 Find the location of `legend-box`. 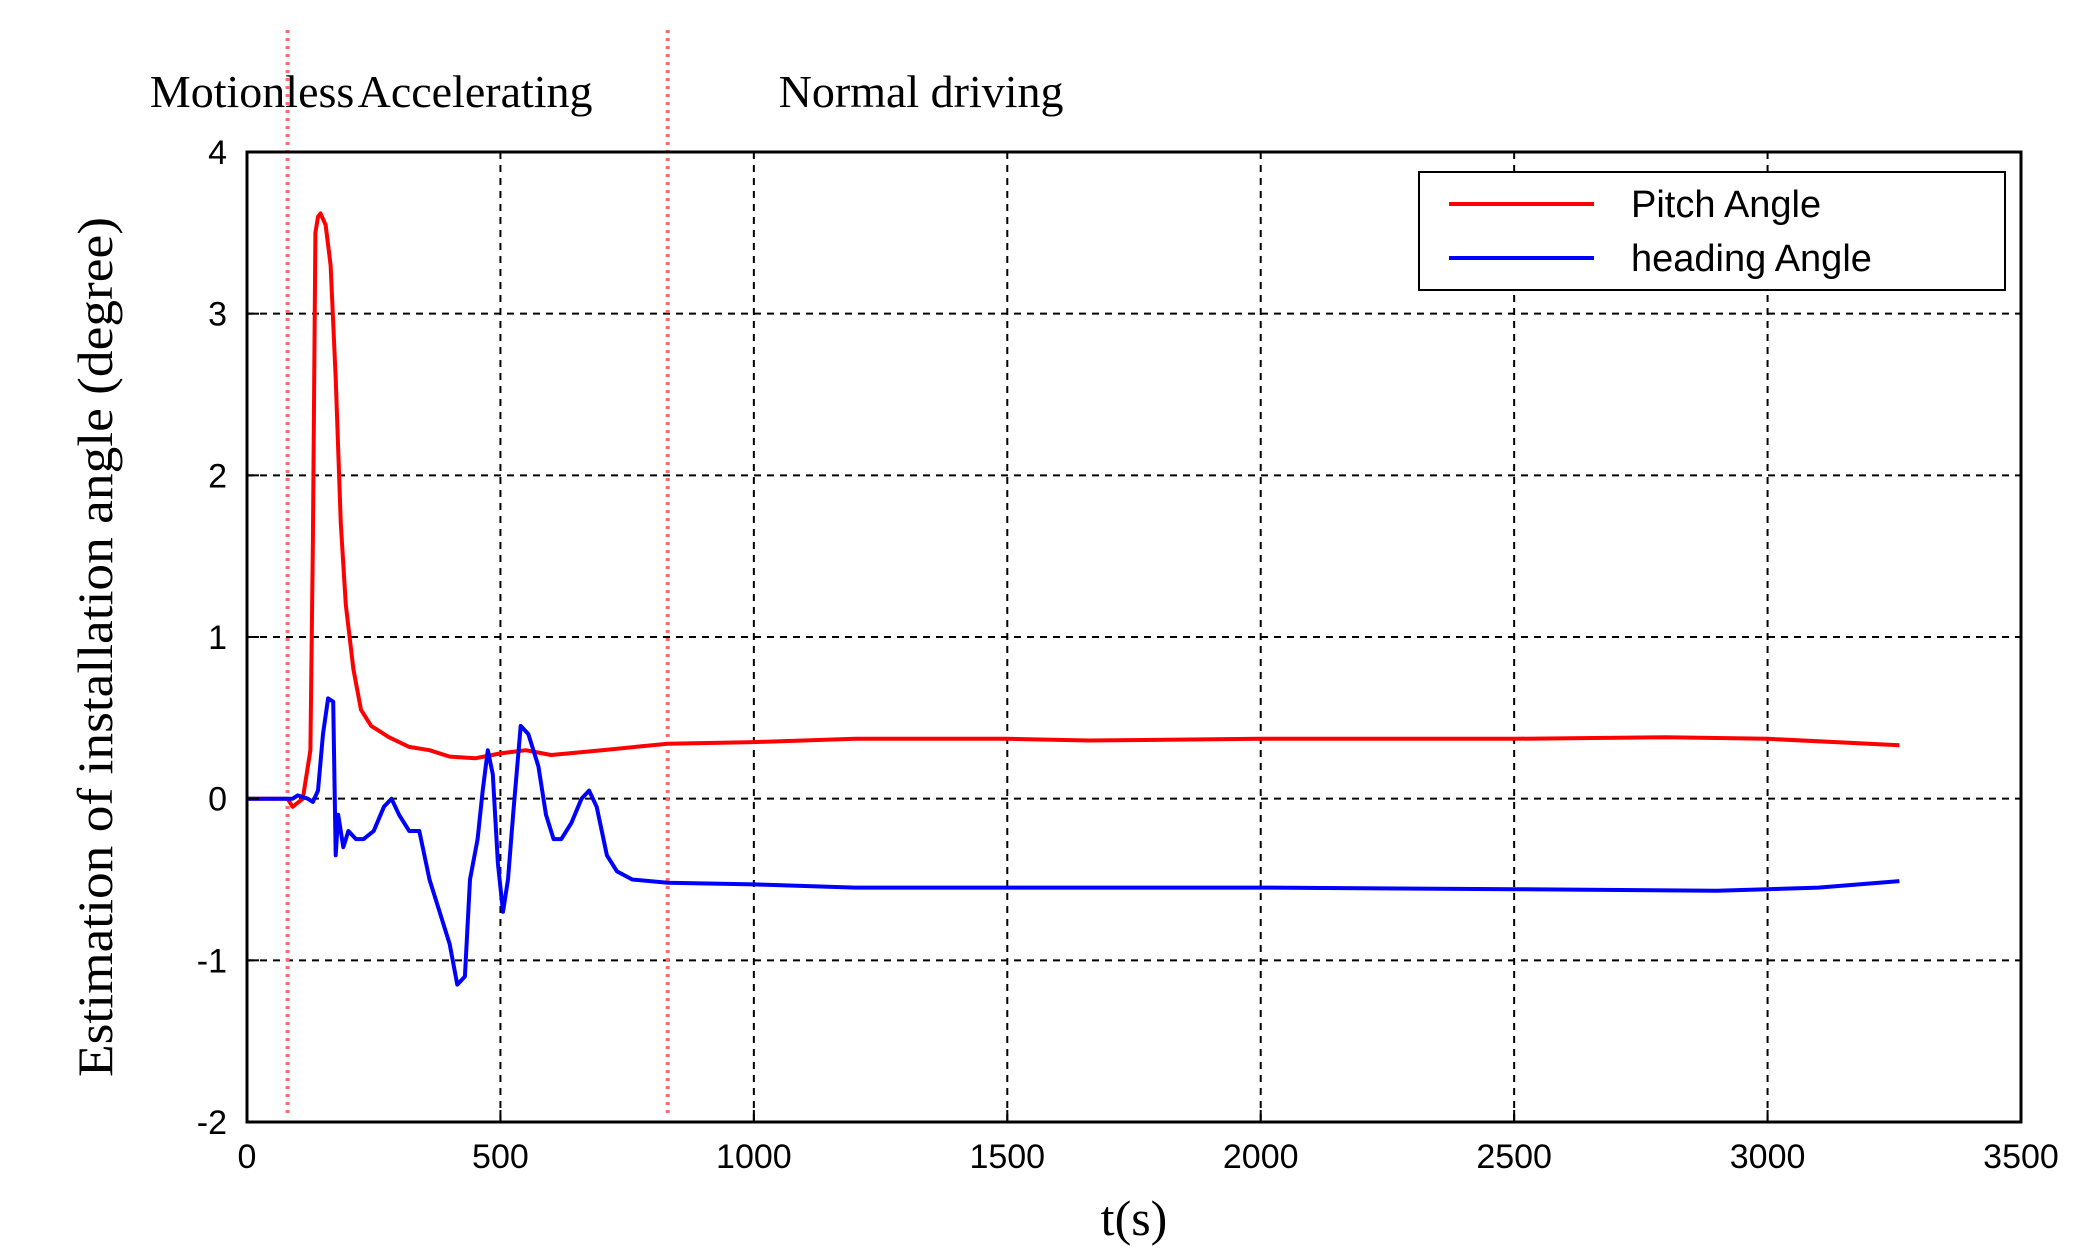

legend-box is located at coordinates (1712, 231).